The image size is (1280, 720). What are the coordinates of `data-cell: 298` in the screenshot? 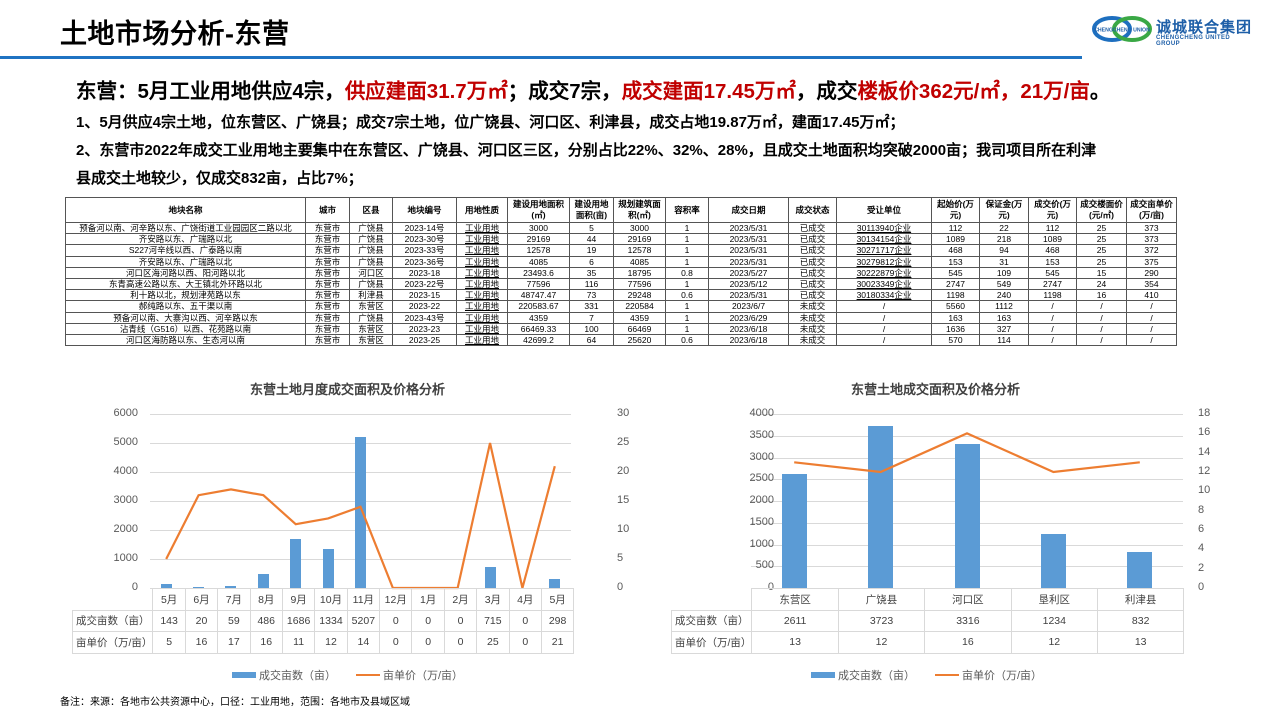 It's located at (557, 620).